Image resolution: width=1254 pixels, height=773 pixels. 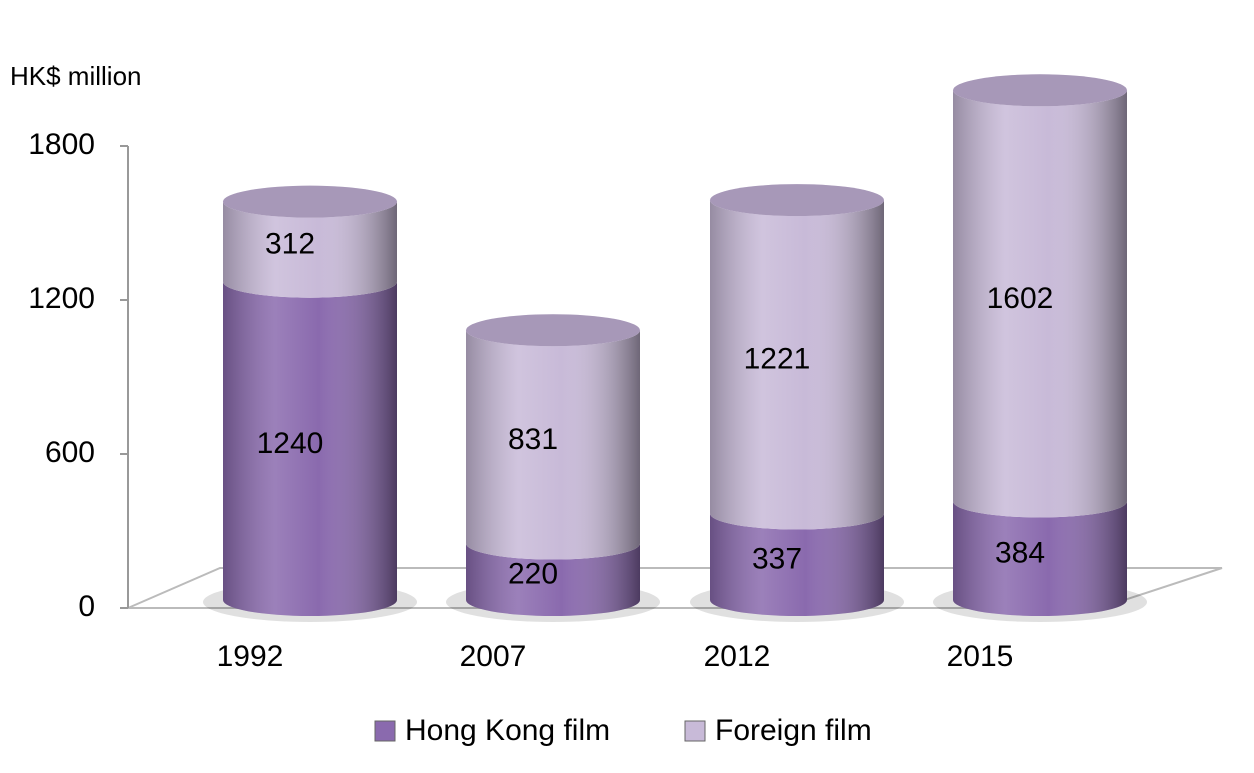 I want to click on legend-label: Hong Kong film, so click(x=507, y=730).